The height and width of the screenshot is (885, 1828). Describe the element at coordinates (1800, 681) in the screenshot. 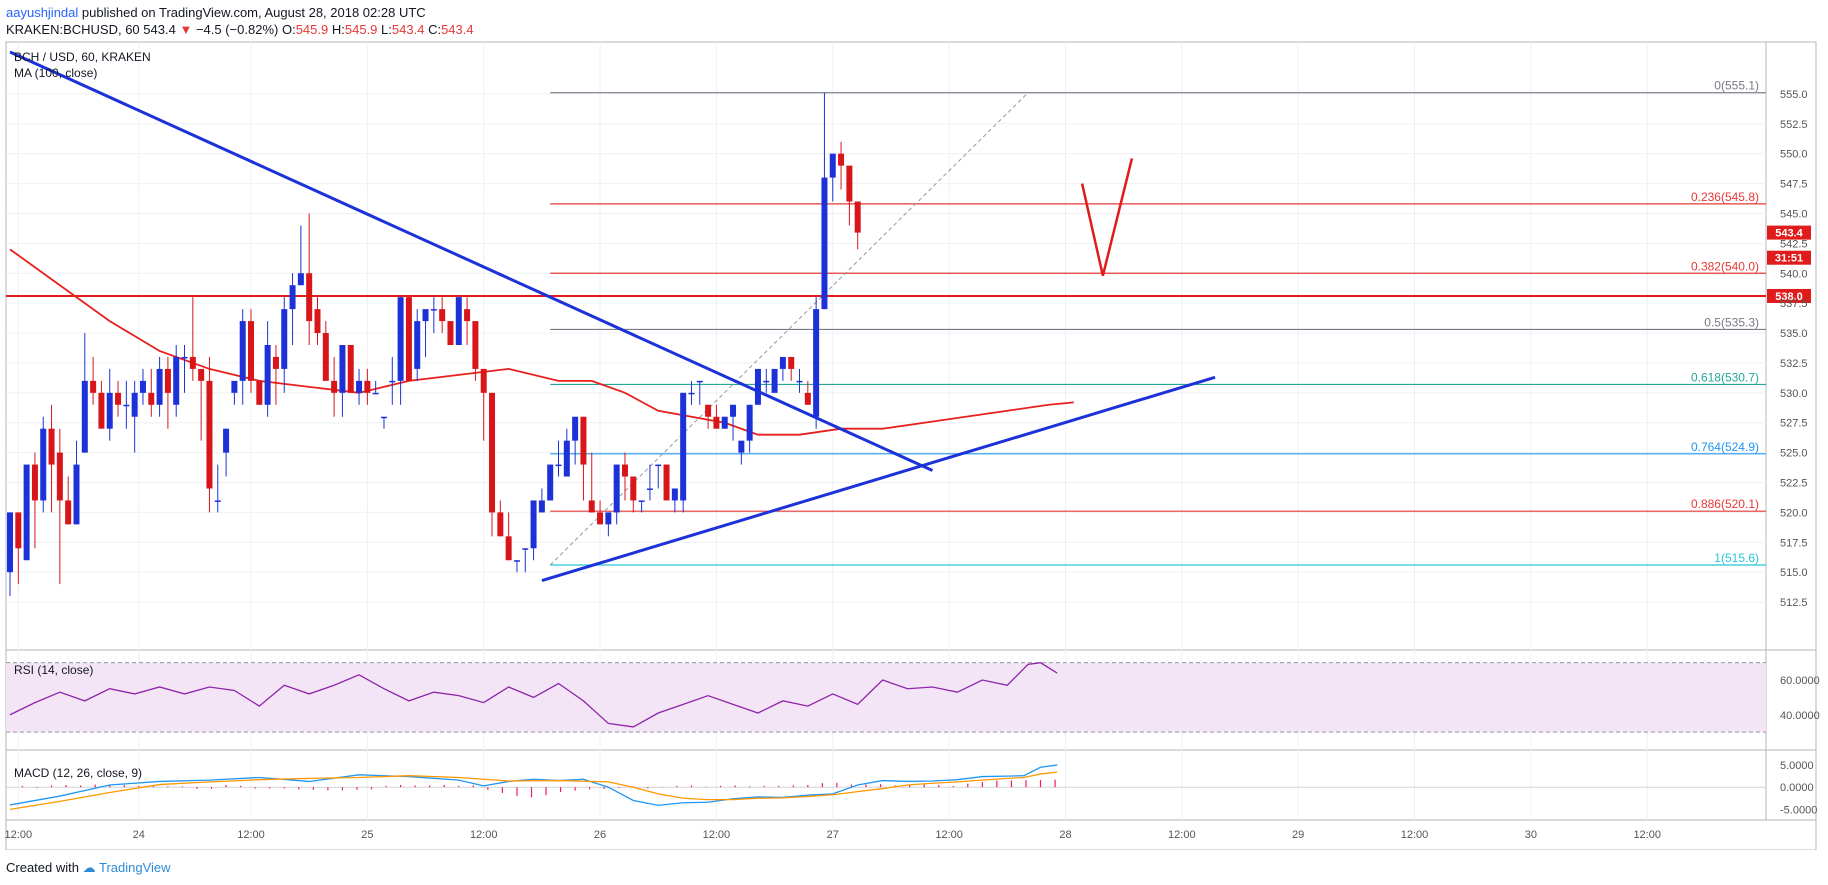

I see `rsi-tick-label: 60.0000` at that location.